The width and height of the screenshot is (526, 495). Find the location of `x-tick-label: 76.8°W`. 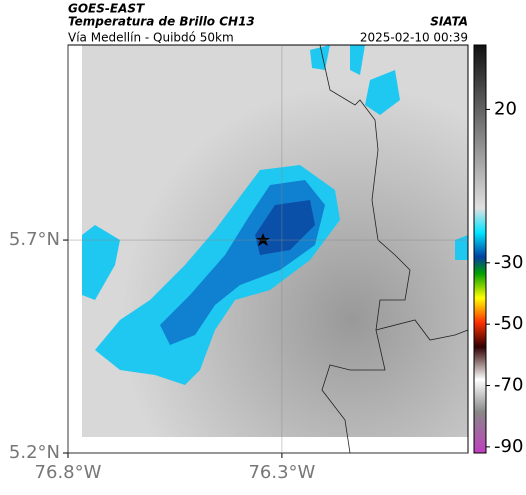

x-tick-label: 76.8°W is located at coordinates (68, 472).